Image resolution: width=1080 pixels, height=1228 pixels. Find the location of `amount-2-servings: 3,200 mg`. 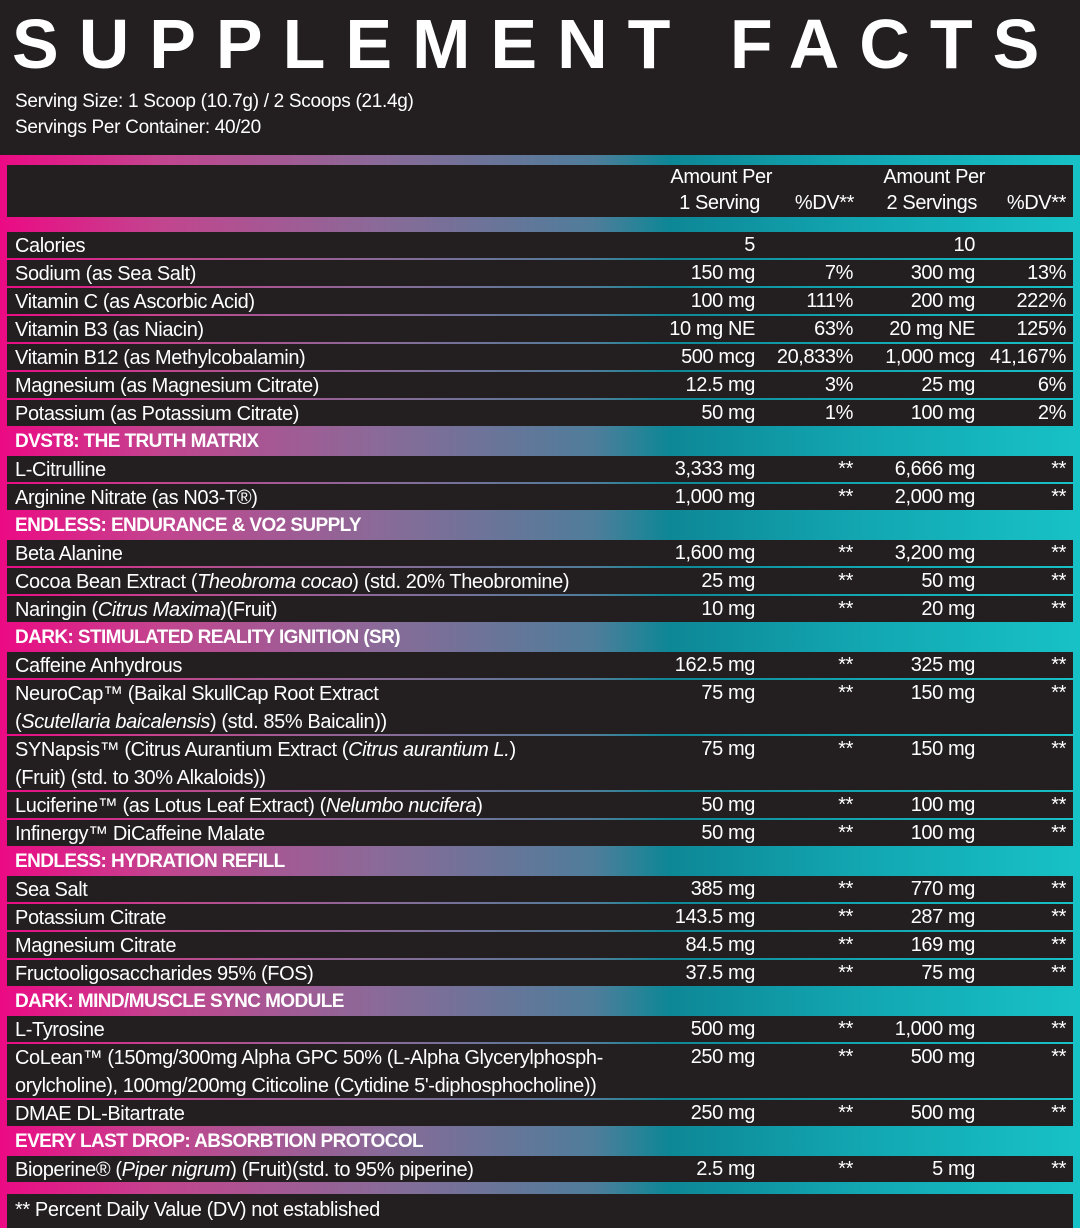

amount-2-servings: 3,200 mg is located at coordinates (935, 553).